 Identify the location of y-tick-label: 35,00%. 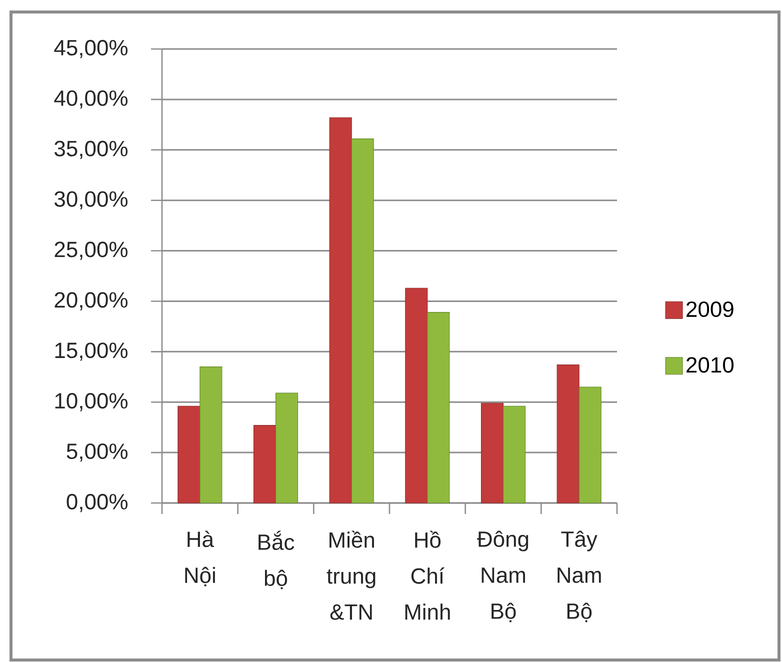
(91, 149).